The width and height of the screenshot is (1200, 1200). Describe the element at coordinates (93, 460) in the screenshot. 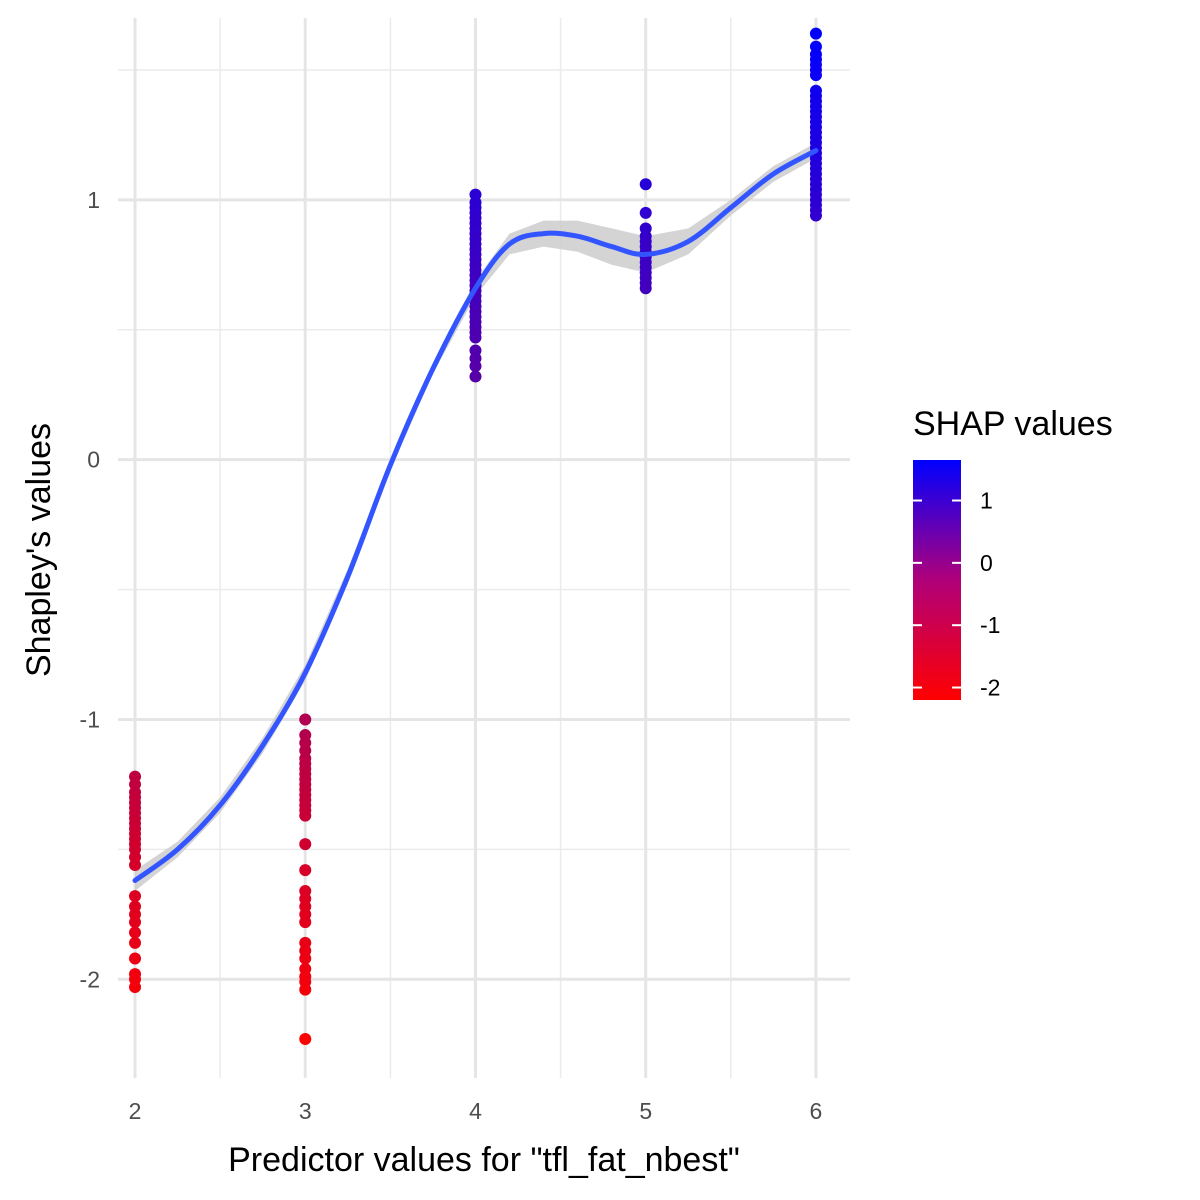

I see `y-tick-label: 0` at that location.